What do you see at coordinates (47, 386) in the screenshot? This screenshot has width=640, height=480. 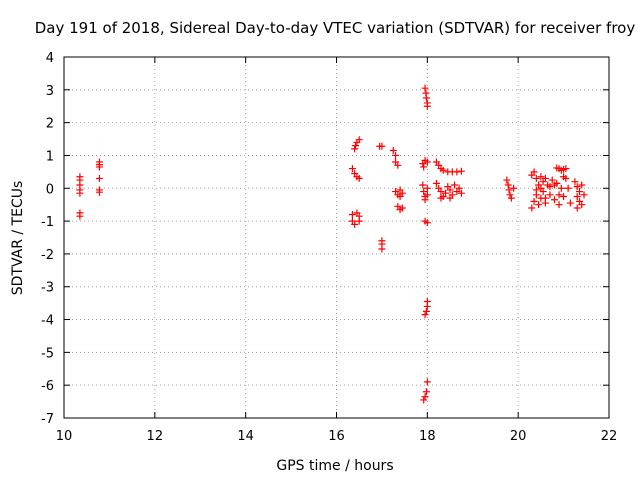 I see `y-tick-label: -6` at bounding box center [47, 386].